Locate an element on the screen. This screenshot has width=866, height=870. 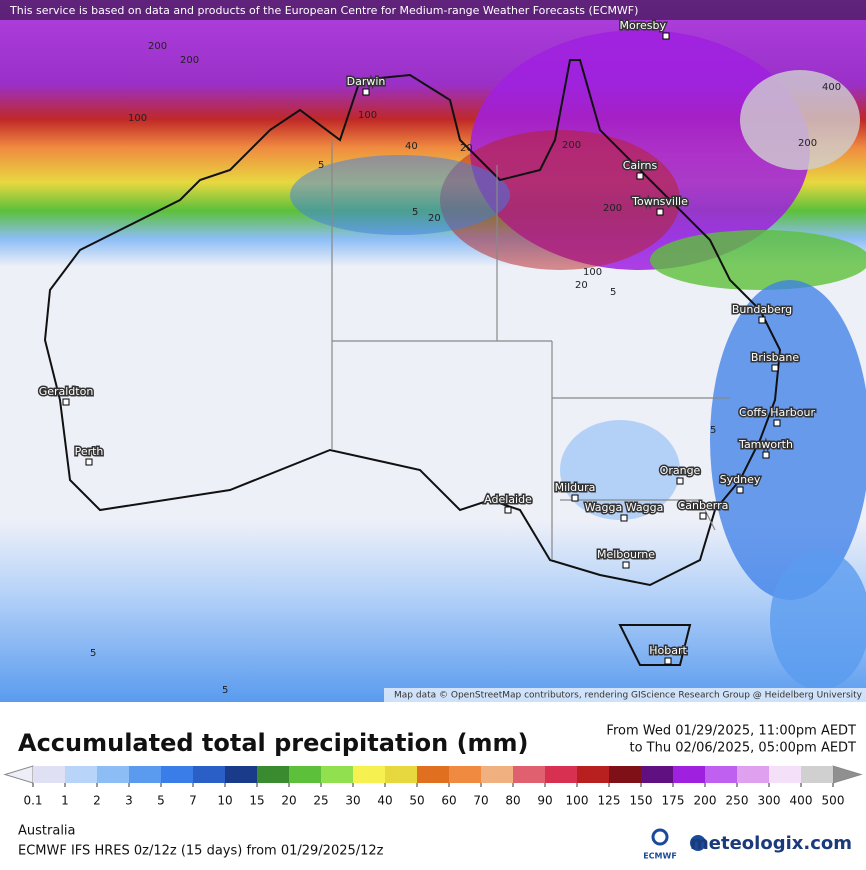
city-label: Mildura is located at coordinates (575, 487).